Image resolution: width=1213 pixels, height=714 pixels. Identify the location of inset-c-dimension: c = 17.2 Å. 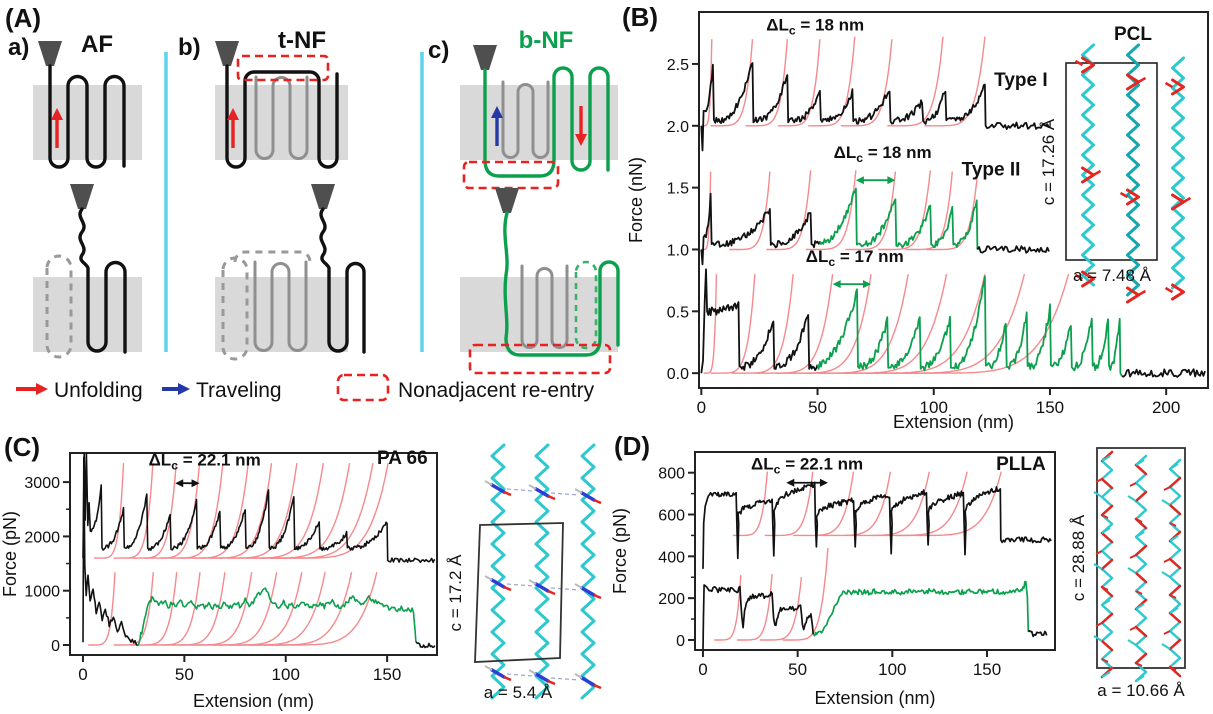
(455, 593).